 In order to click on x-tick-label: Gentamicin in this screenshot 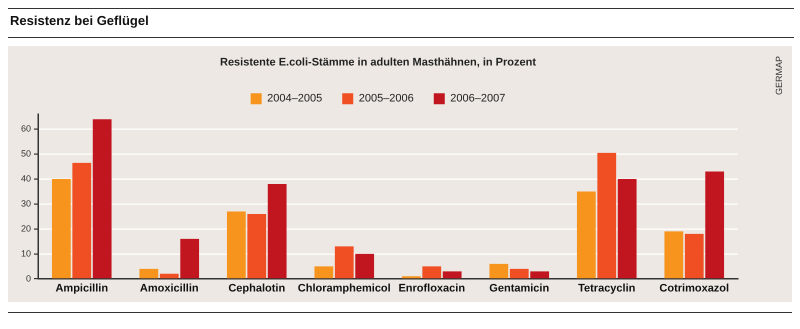, I will do `click(519, 288)`.